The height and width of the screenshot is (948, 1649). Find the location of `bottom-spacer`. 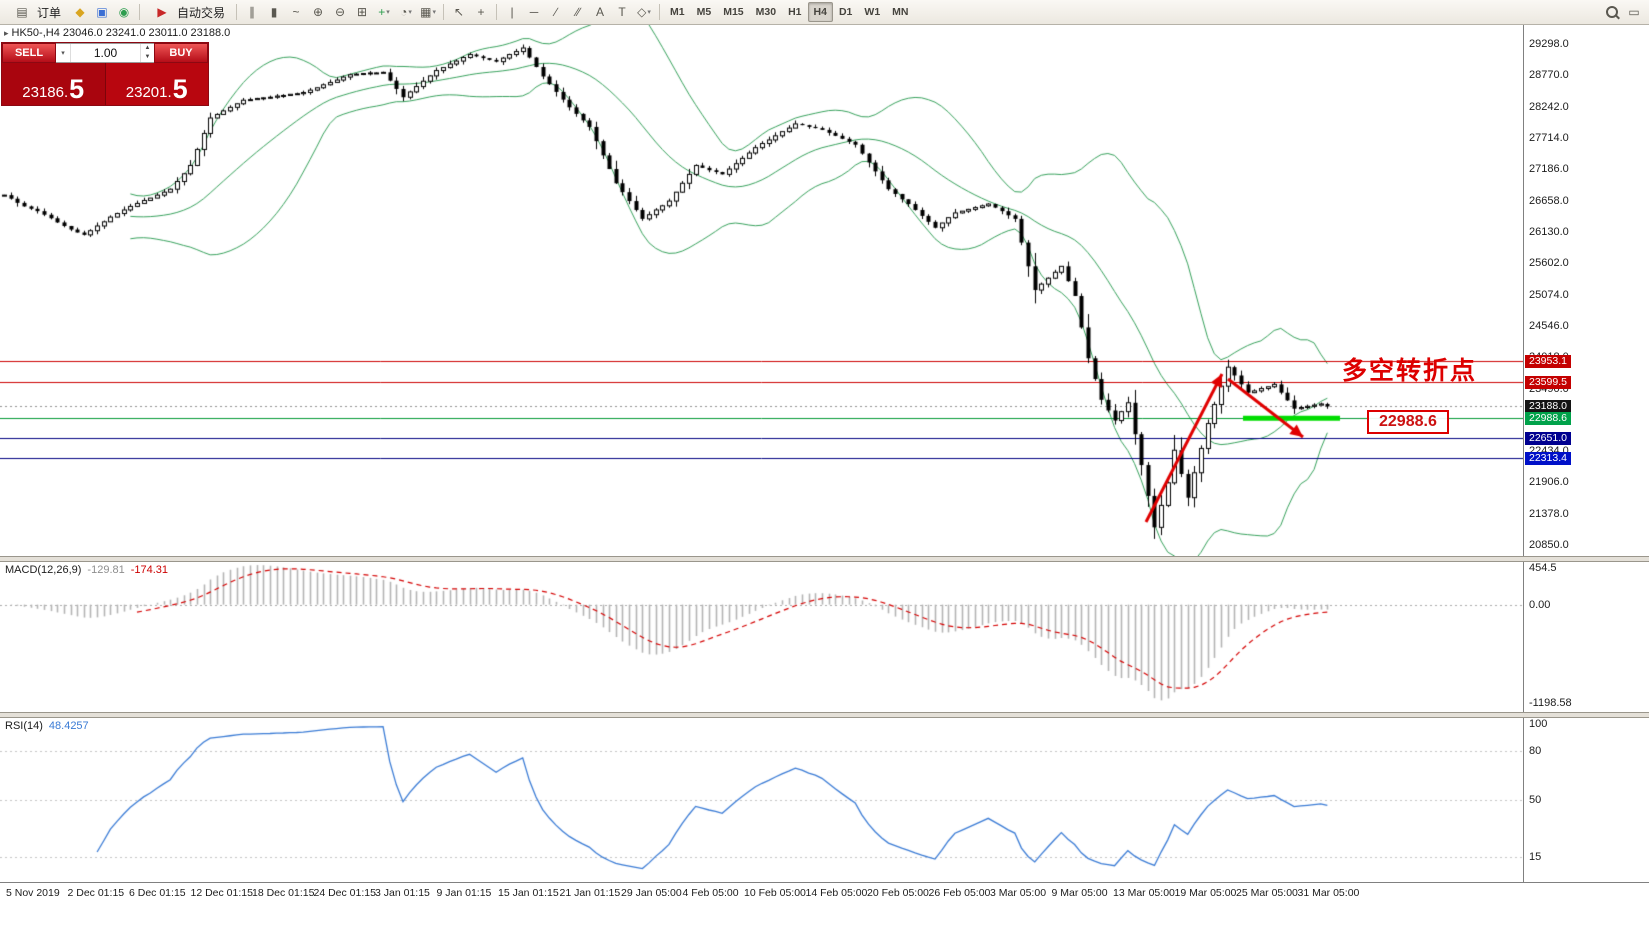

bottom-spacer is located at coordinates (824, 925).